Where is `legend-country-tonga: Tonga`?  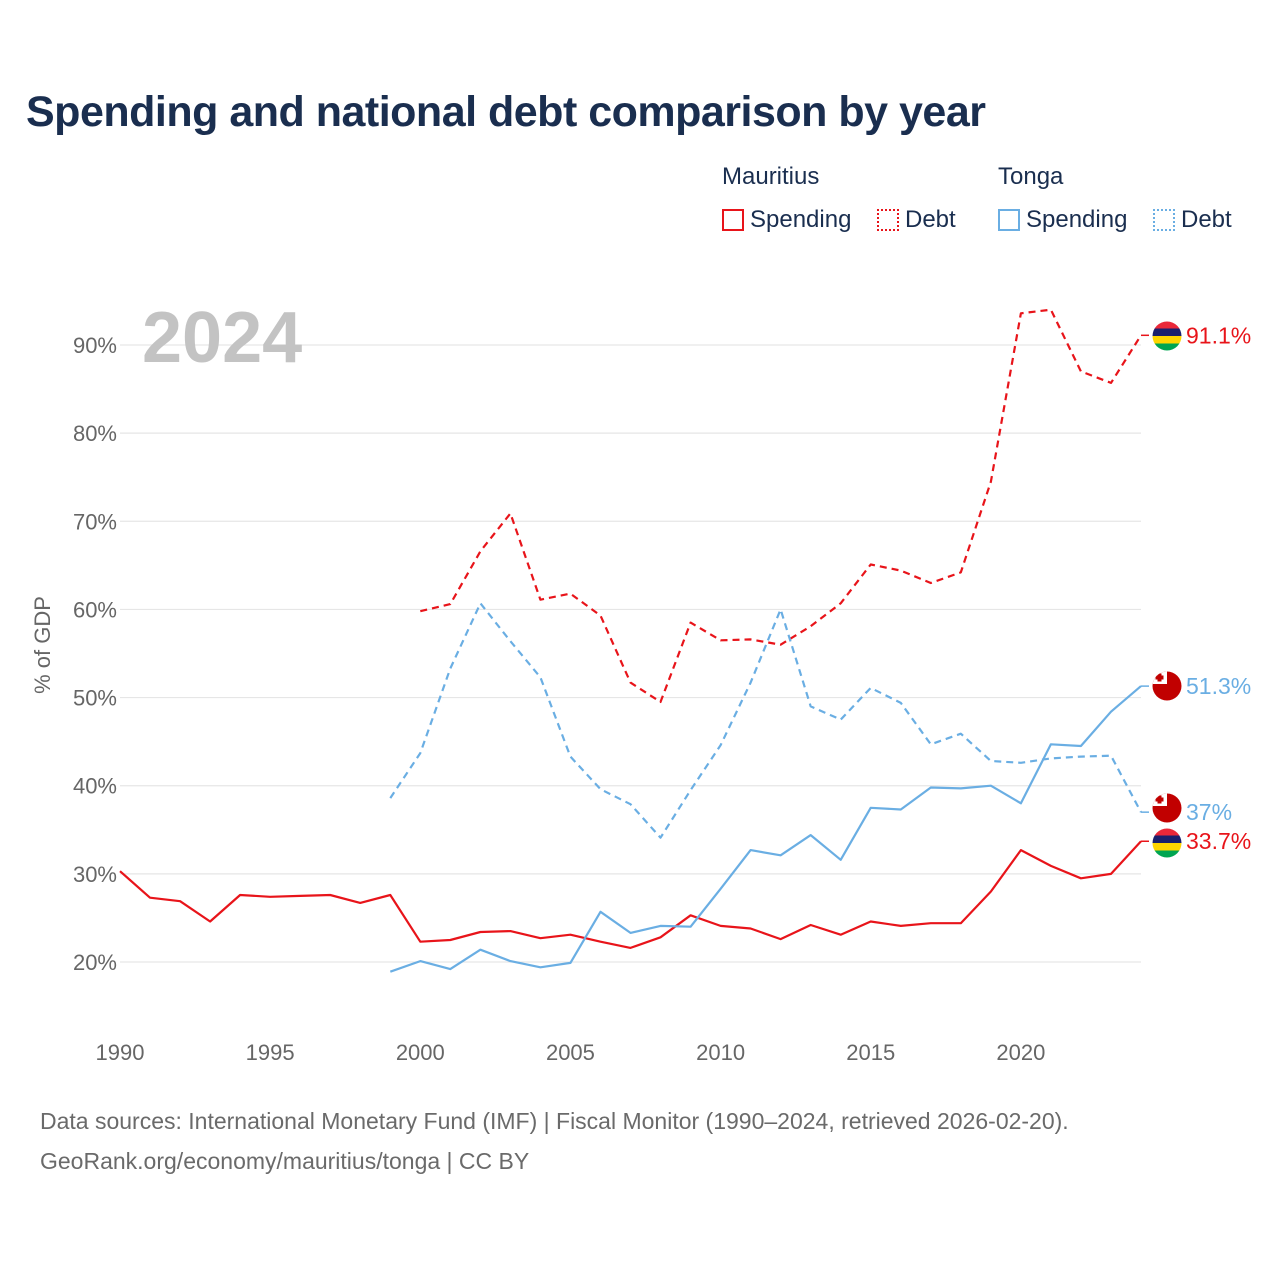 legend-country-tonga: Tonga is located at coordinates (1031, 176).